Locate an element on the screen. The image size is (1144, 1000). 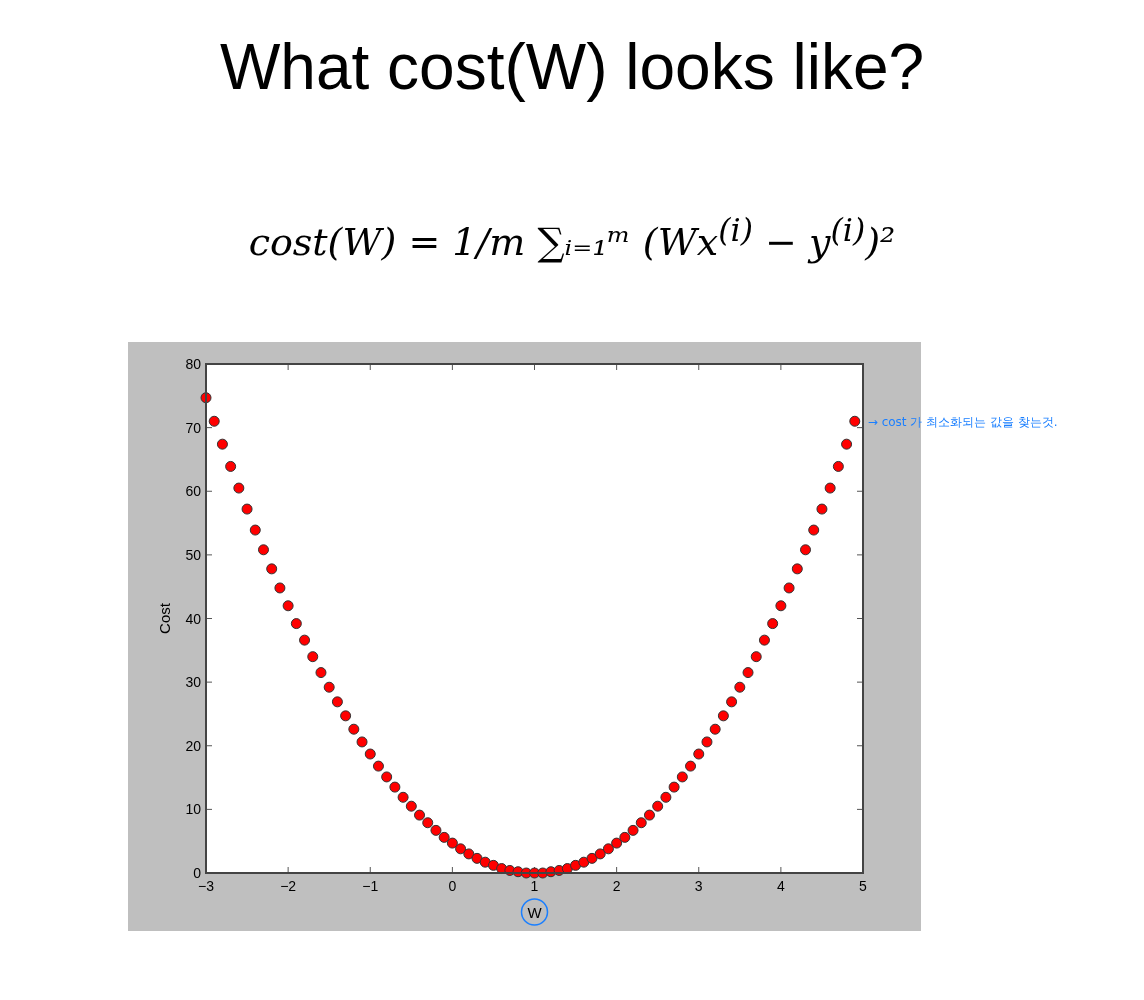
x-axis-title: W is located at coordinates (535, 912).